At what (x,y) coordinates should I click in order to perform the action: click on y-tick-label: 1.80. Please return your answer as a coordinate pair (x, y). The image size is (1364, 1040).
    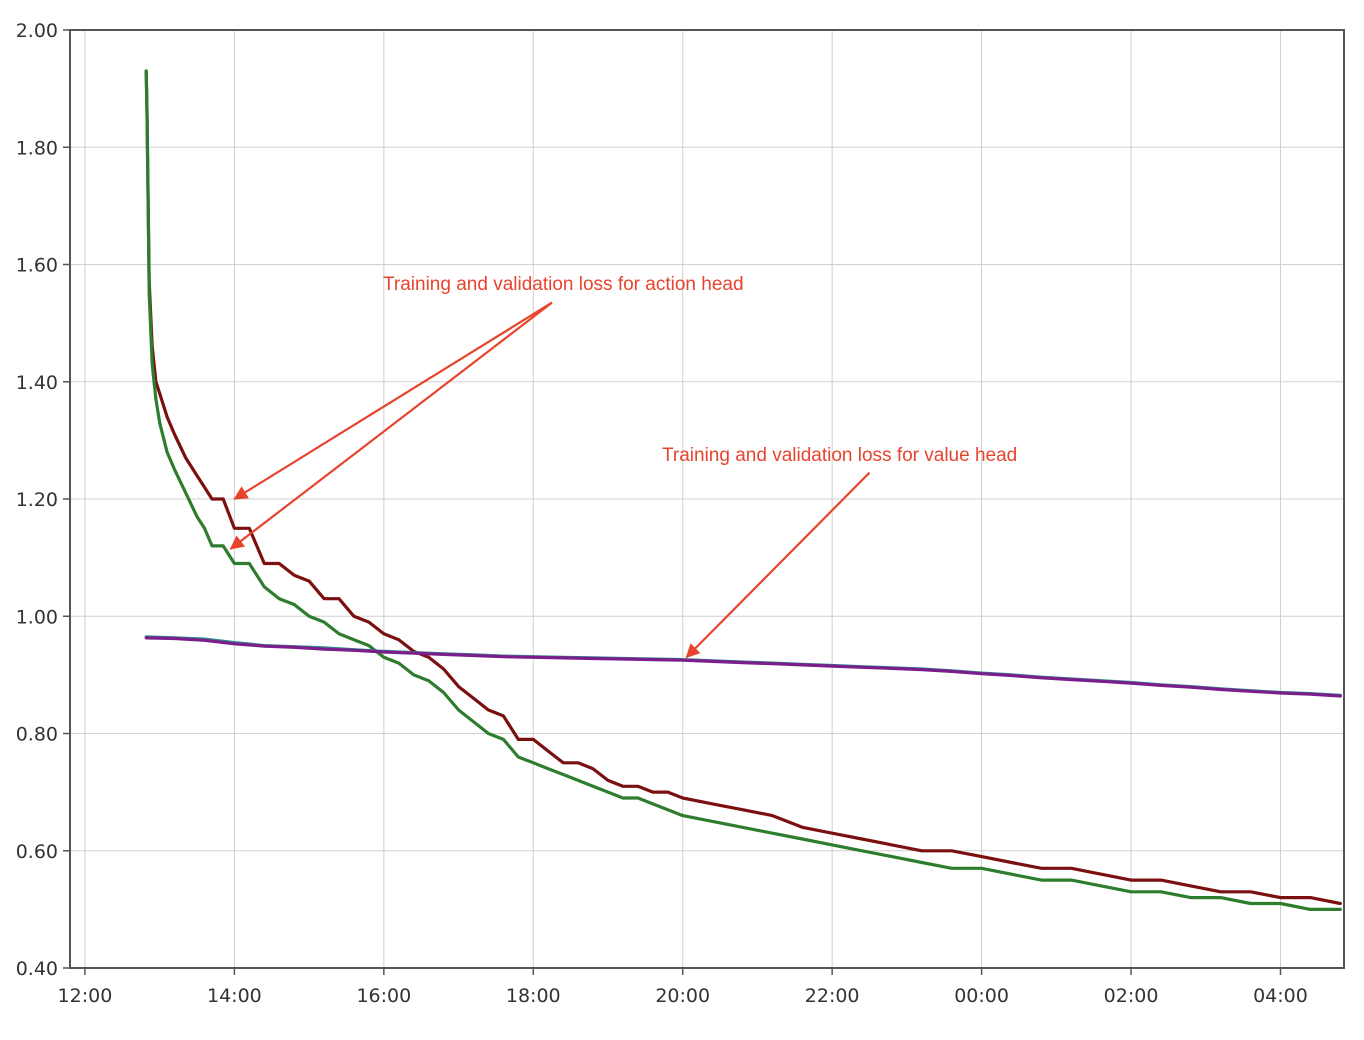
    Looking at the image, I should click on (37, 148).